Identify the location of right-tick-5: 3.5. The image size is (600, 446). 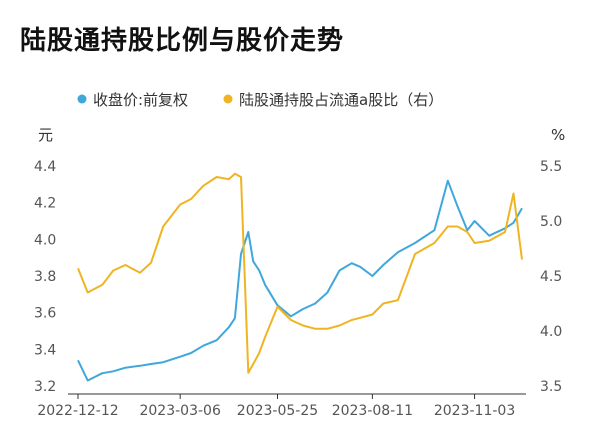
(551, 387).